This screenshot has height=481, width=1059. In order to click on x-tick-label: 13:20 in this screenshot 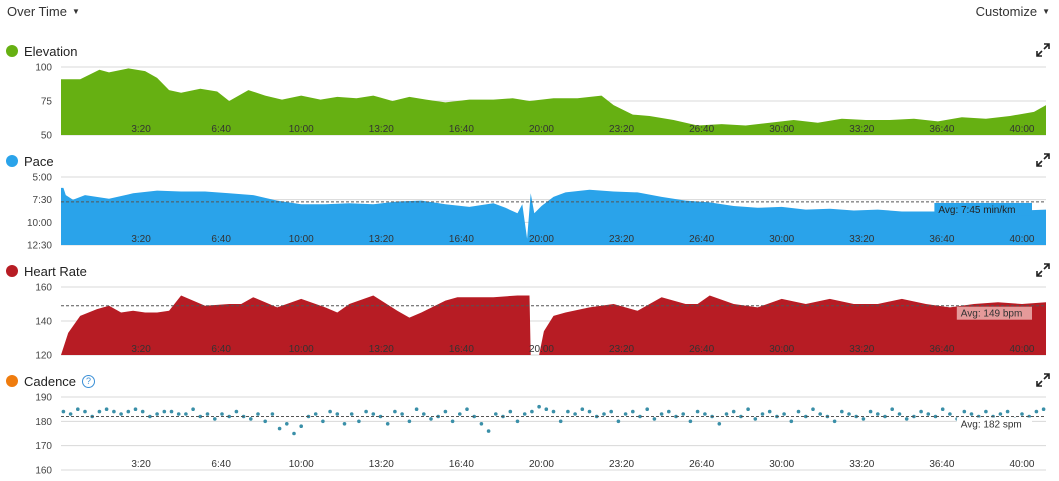, I will do `click(381, 349)`.